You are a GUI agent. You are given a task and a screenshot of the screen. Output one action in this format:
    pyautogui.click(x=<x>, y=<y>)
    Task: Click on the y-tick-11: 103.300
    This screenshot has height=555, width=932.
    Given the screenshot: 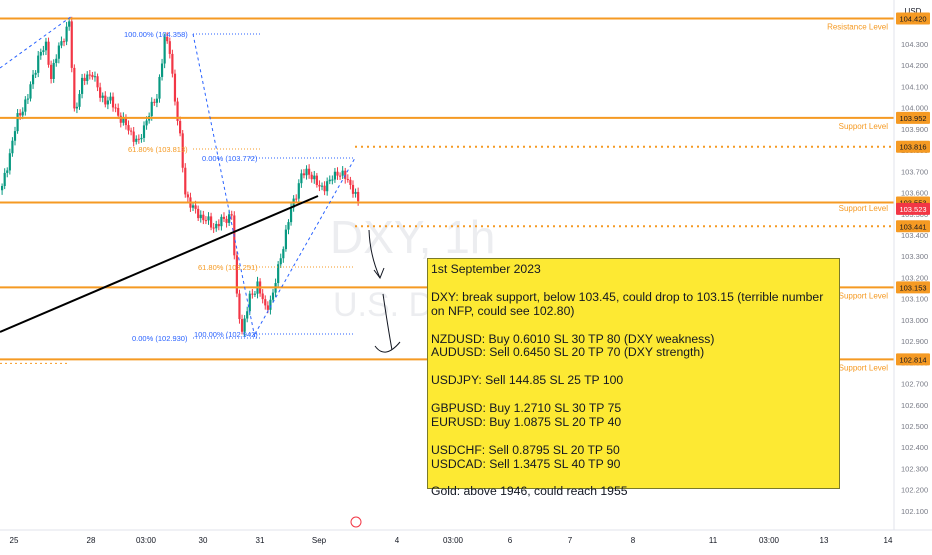 What is the action you would take?
    pyautogui.click(x=914, y=256)
    